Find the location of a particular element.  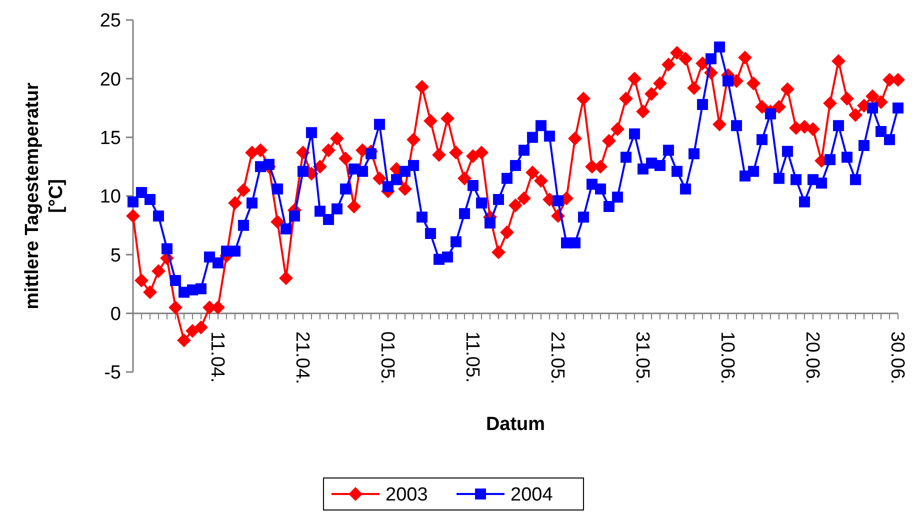

x-tick-label: 01.05. is located at coordinates (387, 357).